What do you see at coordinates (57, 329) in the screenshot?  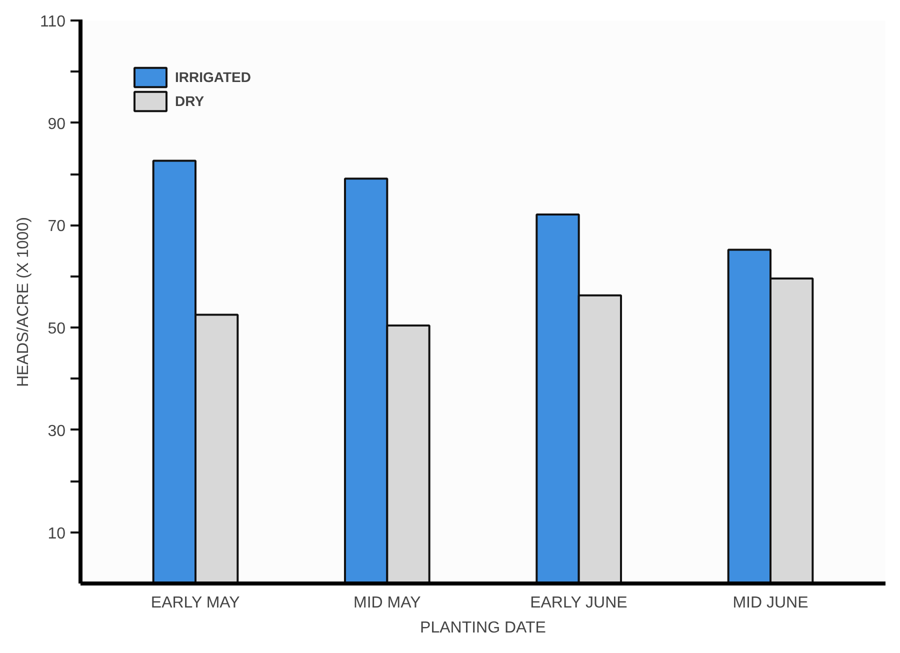 I see `y-tick-label: 50` at bounding box center [57, 329].